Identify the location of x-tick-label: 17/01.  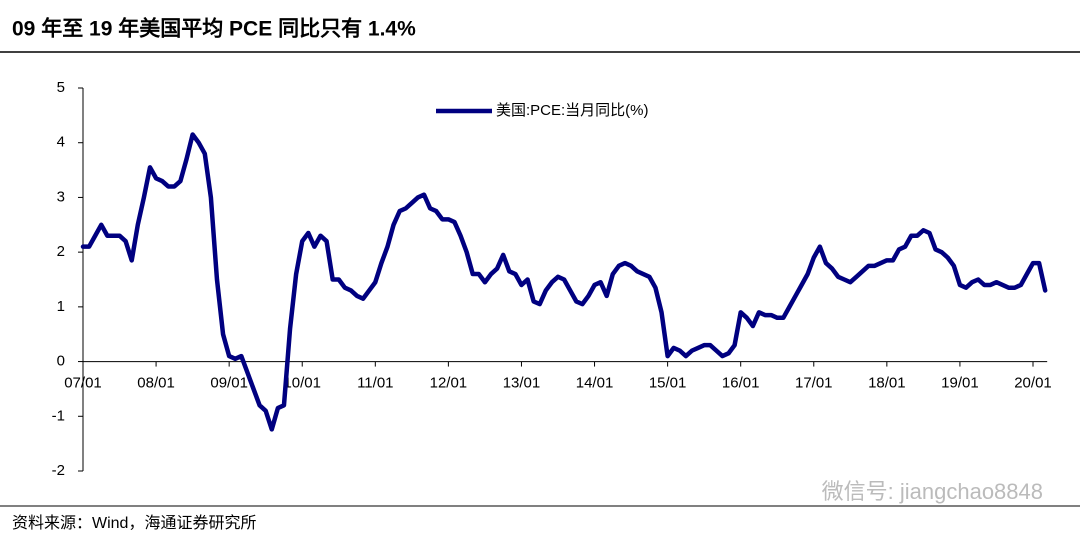
(814, 383).